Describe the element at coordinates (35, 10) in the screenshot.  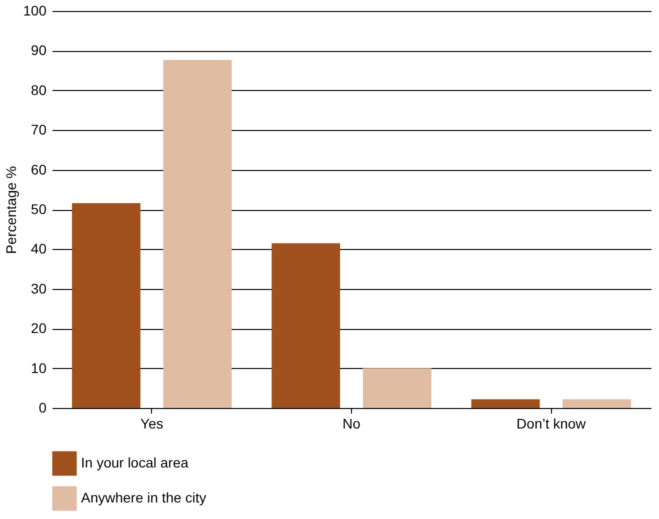
I see `y-tick-label: 100` at that location.